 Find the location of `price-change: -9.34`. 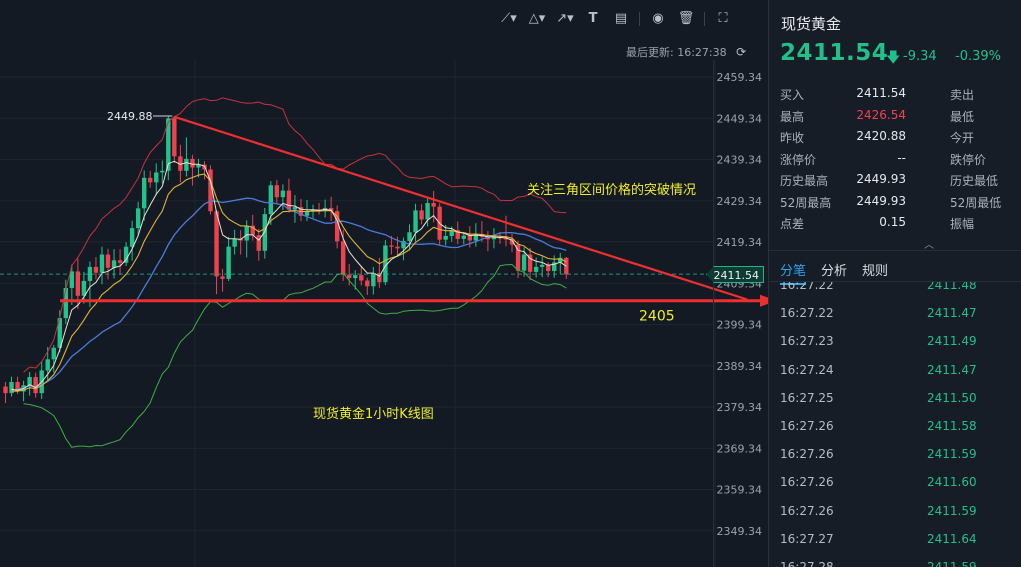

price-change: -9.34 is located at coordinates (920, 56).